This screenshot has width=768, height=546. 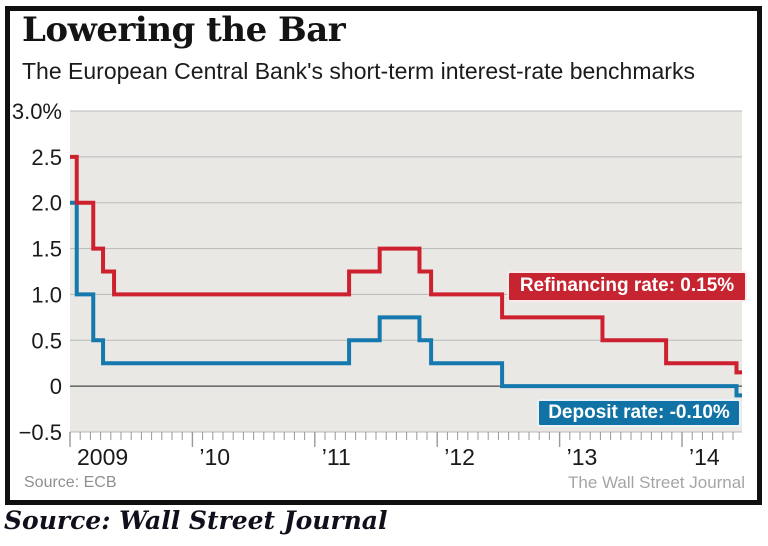 I want to click on y-axis-label: 1.5, so click(x=46, y=249).